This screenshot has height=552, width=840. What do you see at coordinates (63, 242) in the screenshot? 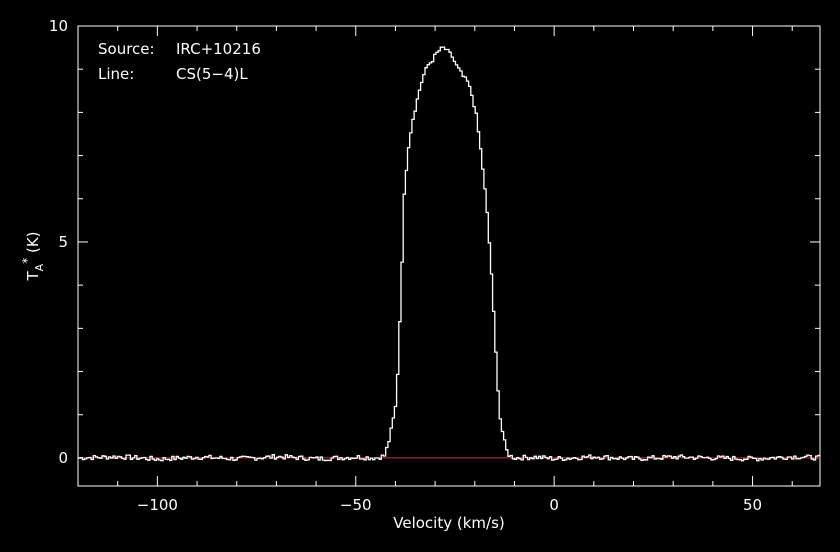
I see `y-tick-label: 5` at bounding box center [63, 242].